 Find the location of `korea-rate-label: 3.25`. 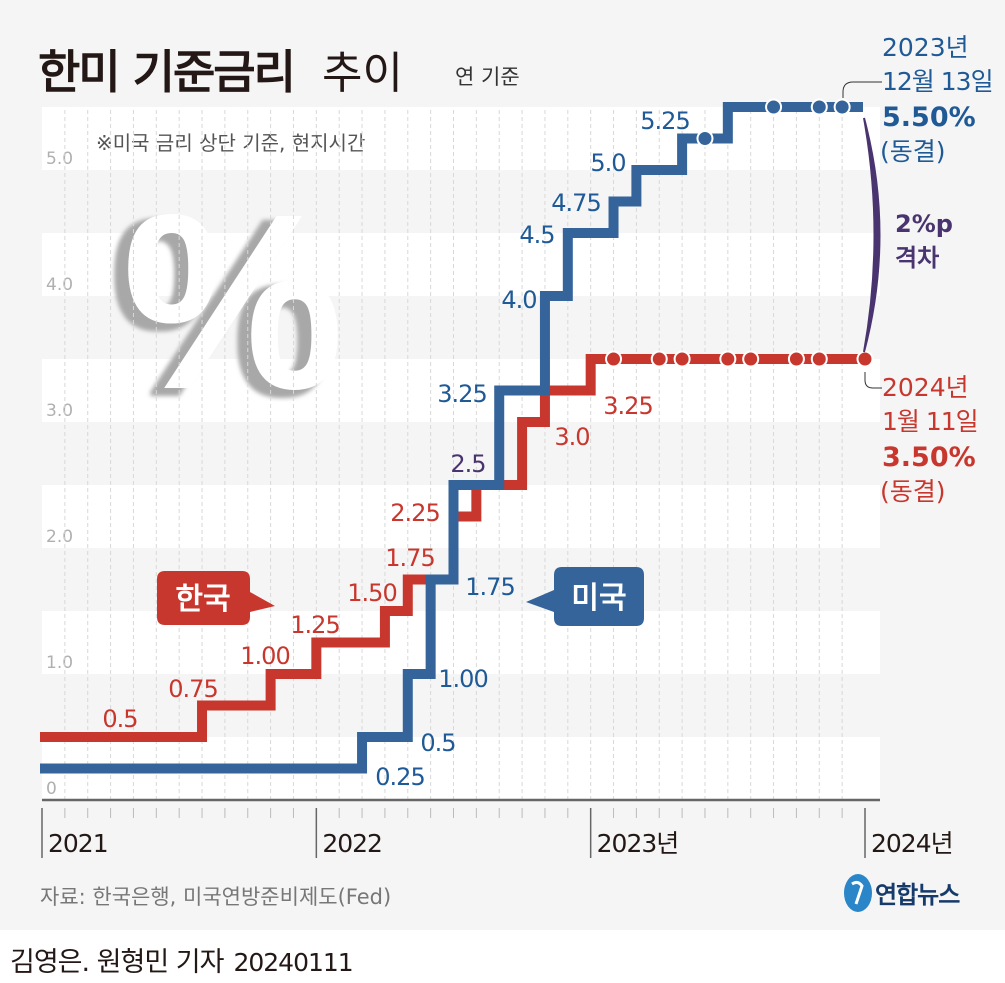

korea-rate-label: 3.25 is located at coordinates (627, 406).